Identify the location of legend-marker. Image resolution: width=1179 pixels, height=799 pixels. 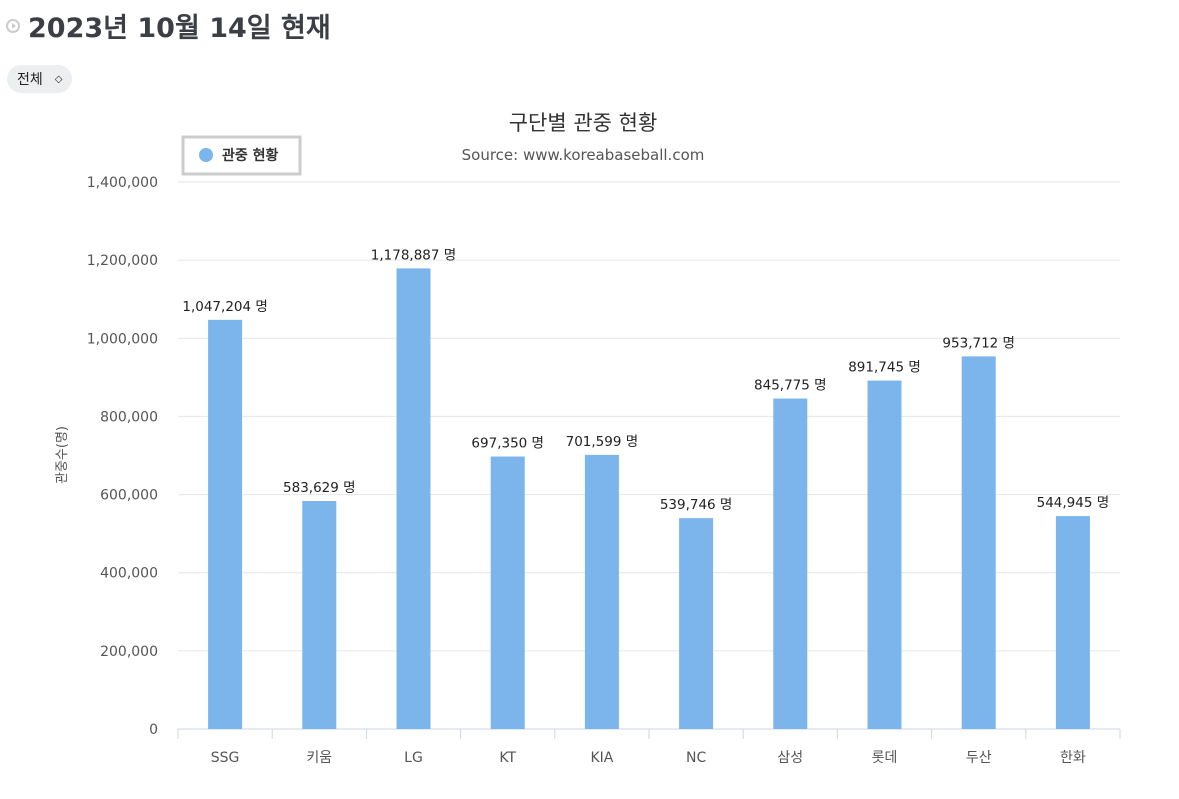
(206, 155).